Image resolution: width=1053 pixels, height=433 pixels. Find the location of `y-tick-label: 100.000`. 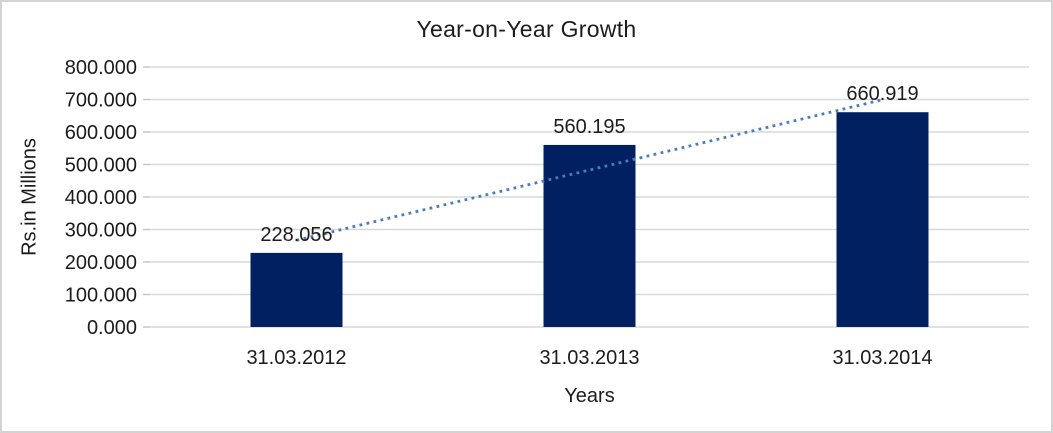

y-tick-label: 100.000 is located at coordinates (101, 296).